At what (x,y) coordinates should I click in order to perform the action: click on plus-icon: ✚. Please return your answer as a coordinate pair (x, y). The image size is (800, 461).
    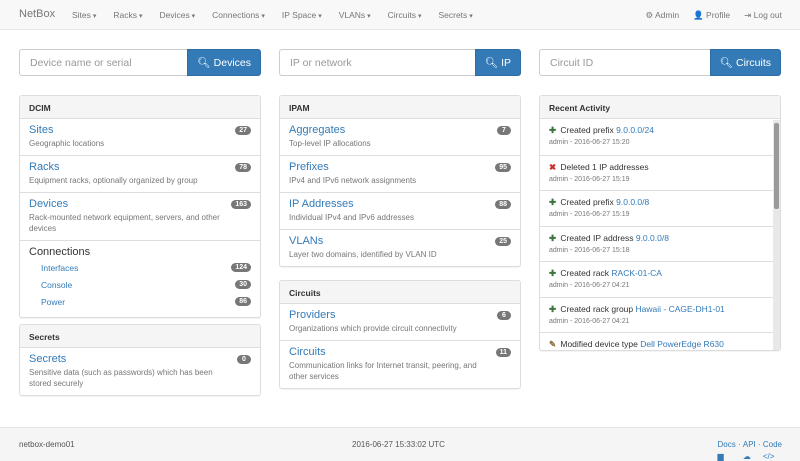
    Looking at the image, I should click on (553, 202).